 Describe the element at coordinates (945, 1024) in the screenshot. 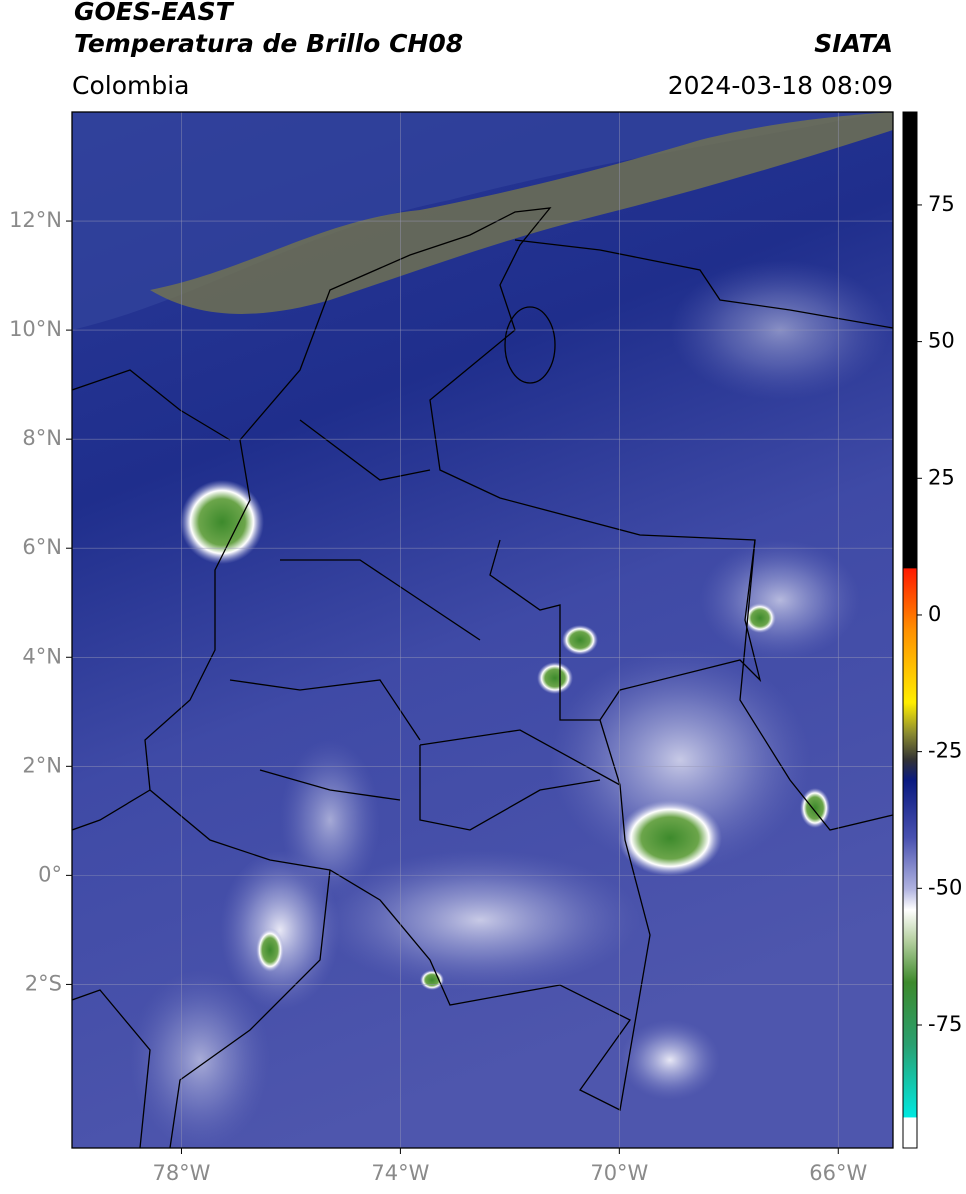

I see `colorbar-label: -75` at that location.